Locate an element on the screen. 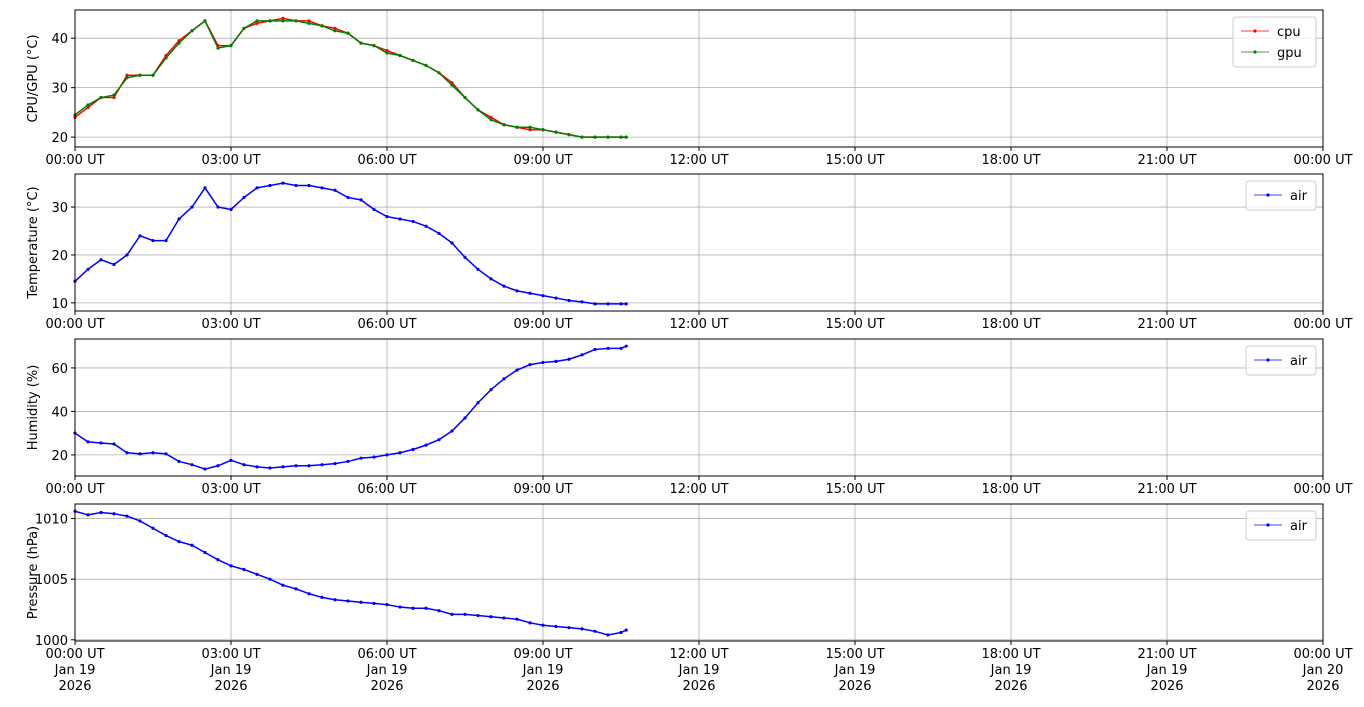 The width and height of the screenshot is (1364, 707). x-tick-label: 15:00 UT is located at coordinates (854, 489).